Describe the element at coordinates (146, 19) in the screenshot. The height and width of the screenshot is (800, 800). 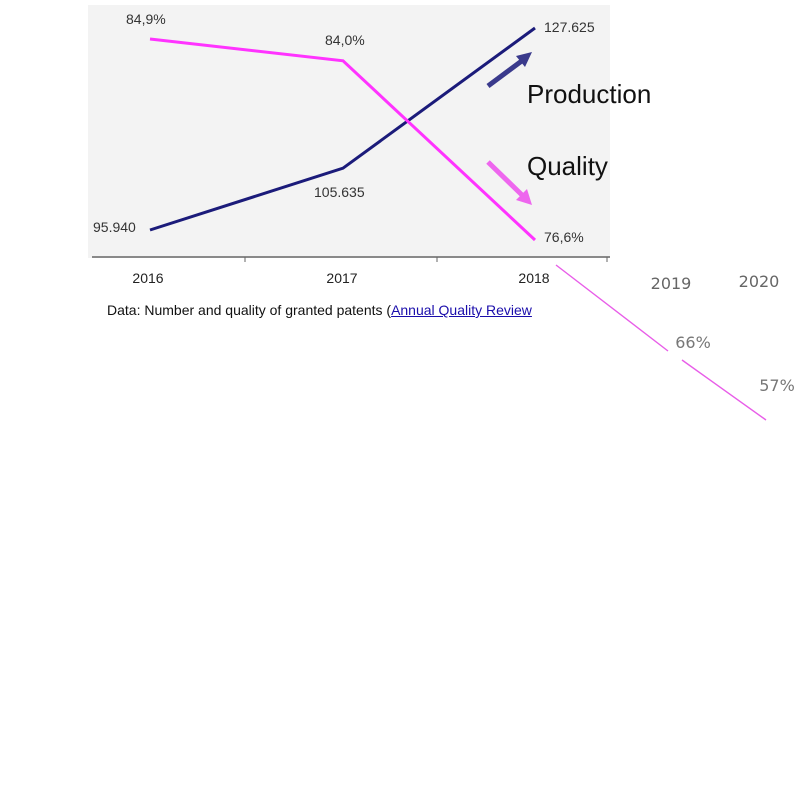
I see `quality-data-label: 84,9%` at that location.